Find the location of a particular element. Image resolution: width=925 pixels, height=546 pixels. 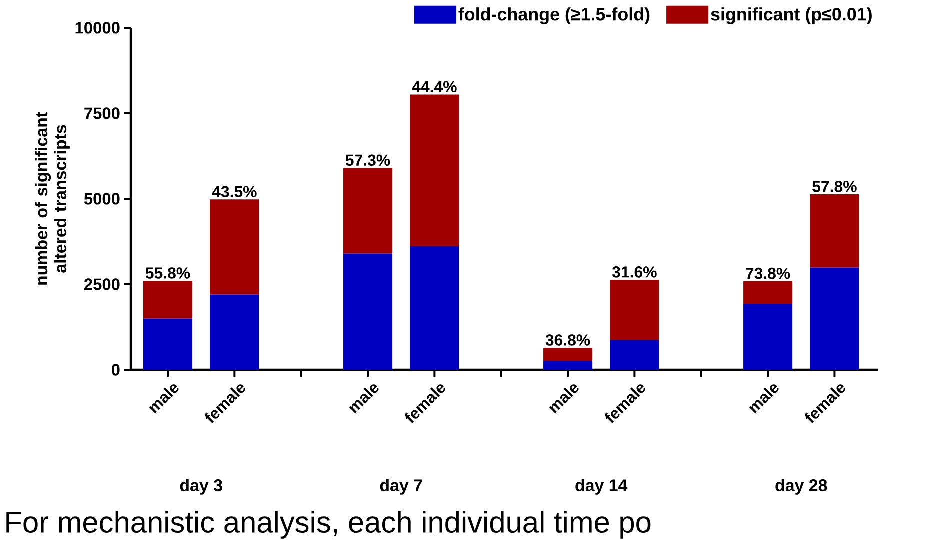

annotation: 44.4% is located at coordinates (434, 86).